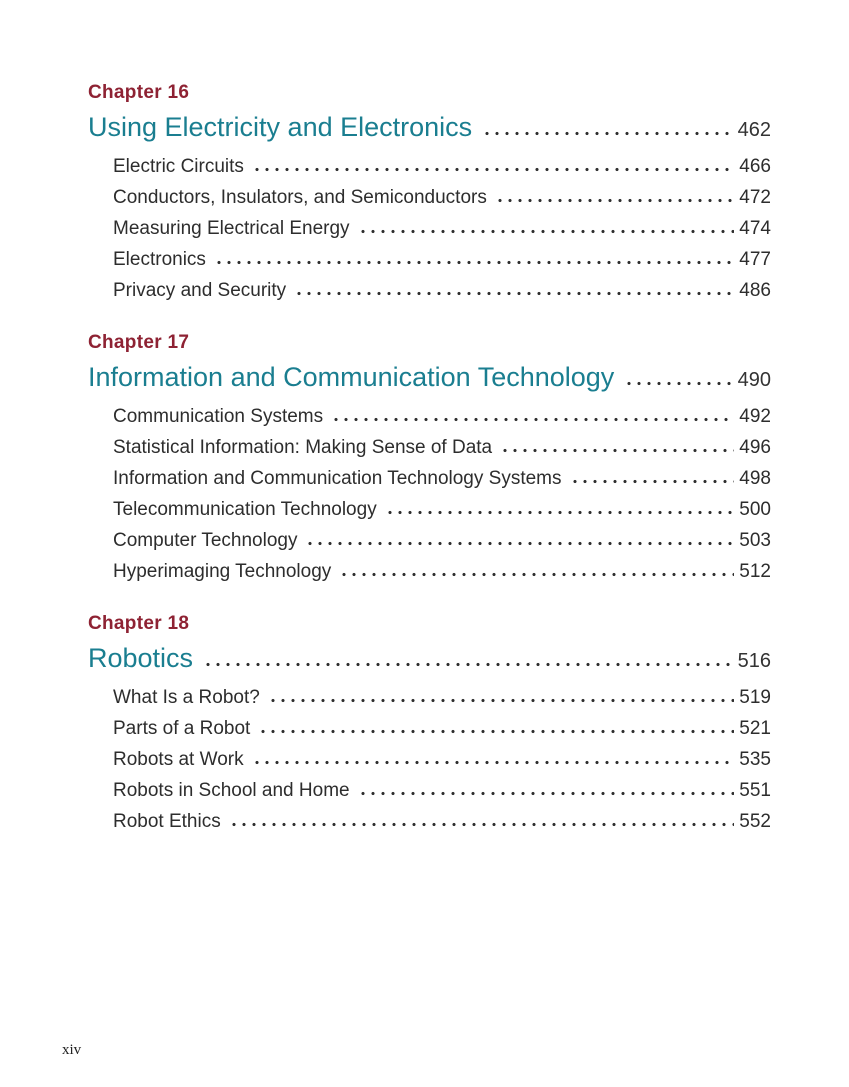 This screenshot has width=849, height=1087. What do you see at coordinates (755, 166) in the screenshot?
I see `section-page-number: 466` at bounding box center [755, 166].